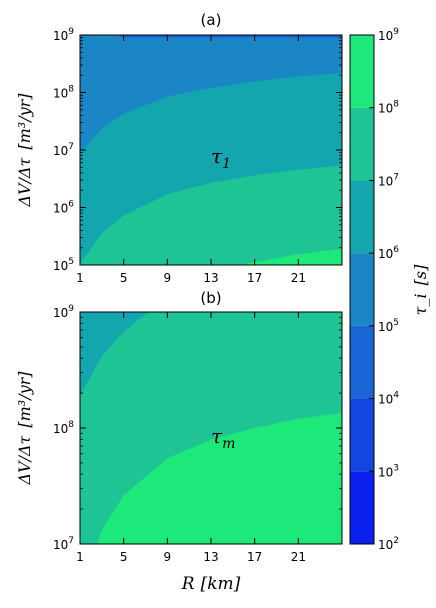  What do you see at coordinates (24, 150) in the screenshot?
I see `panel-a-ylabel: ΔV/Δτ[m³/yr]` at bounding box center [24, 150].